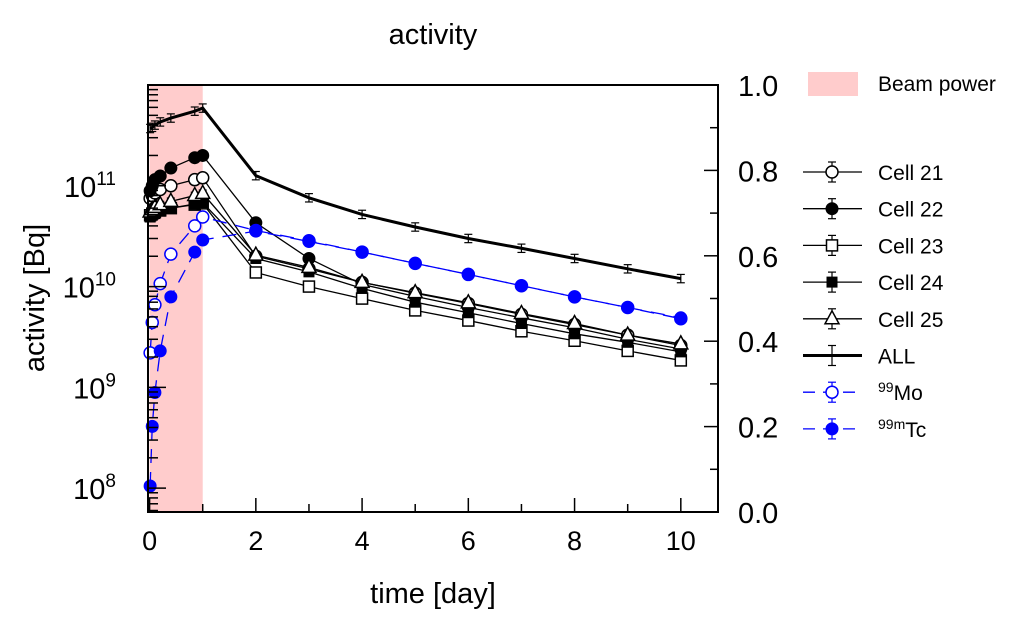 This screenshot has width=1024, height=625. Describe the element at coordinates (94, 488) in the screenshot. I see `y-tick-label: 10⁸` at that location.